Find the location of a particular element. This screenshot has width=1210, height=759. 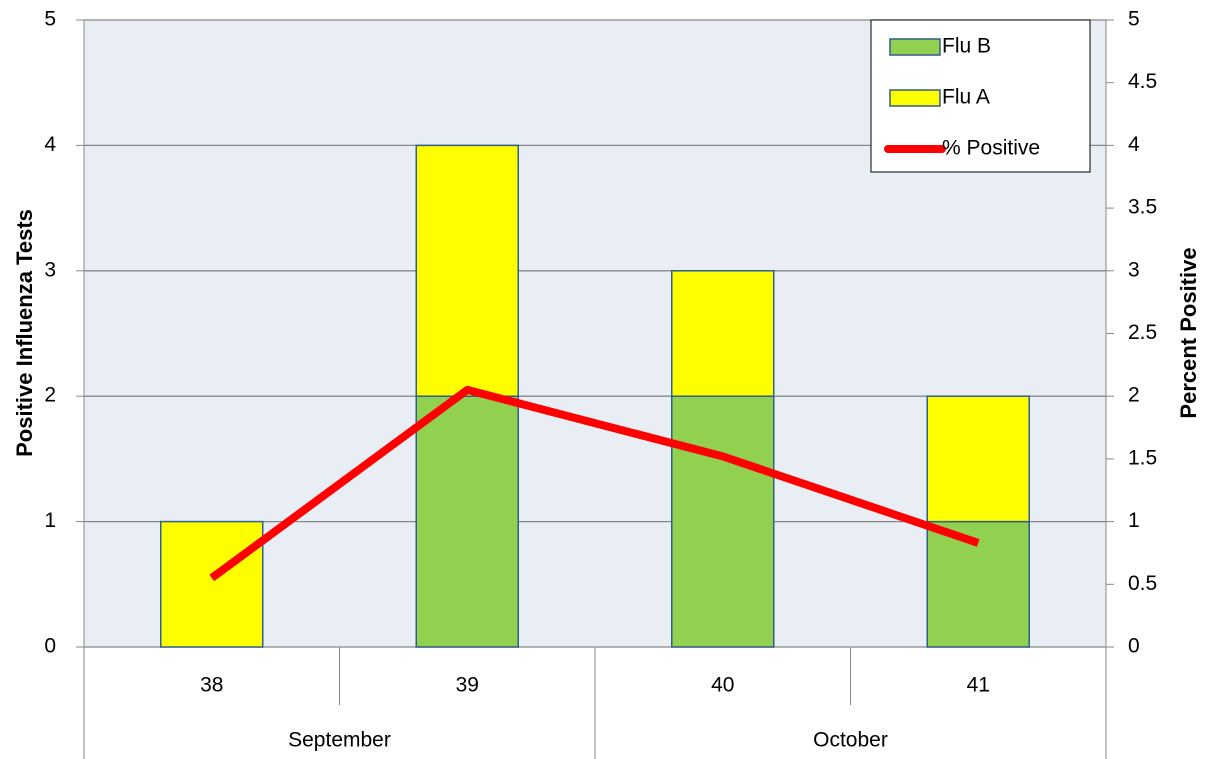

x-group-label: September is located at coordinates (339, 740).